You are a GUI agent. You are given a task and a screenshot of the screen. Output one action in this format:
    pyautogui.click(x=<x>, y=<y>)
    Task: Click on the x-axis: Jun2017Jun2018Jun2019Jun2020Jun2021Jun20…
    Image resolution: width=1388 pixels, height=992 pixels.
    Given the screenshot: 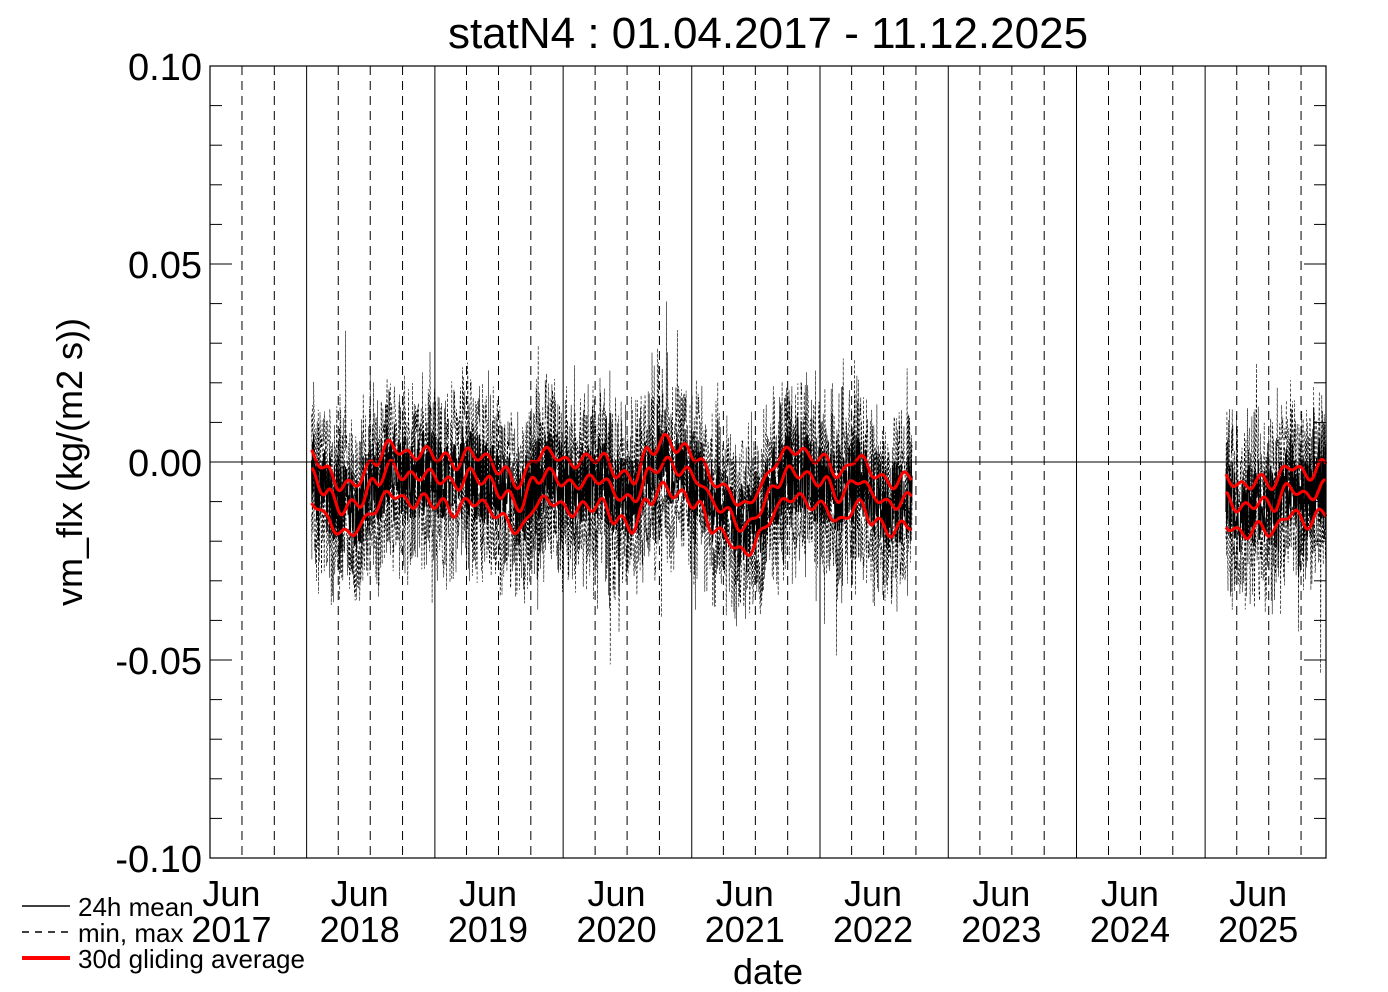 What is the action you would take?
    pyautogui.click(x=744, y=911)
    